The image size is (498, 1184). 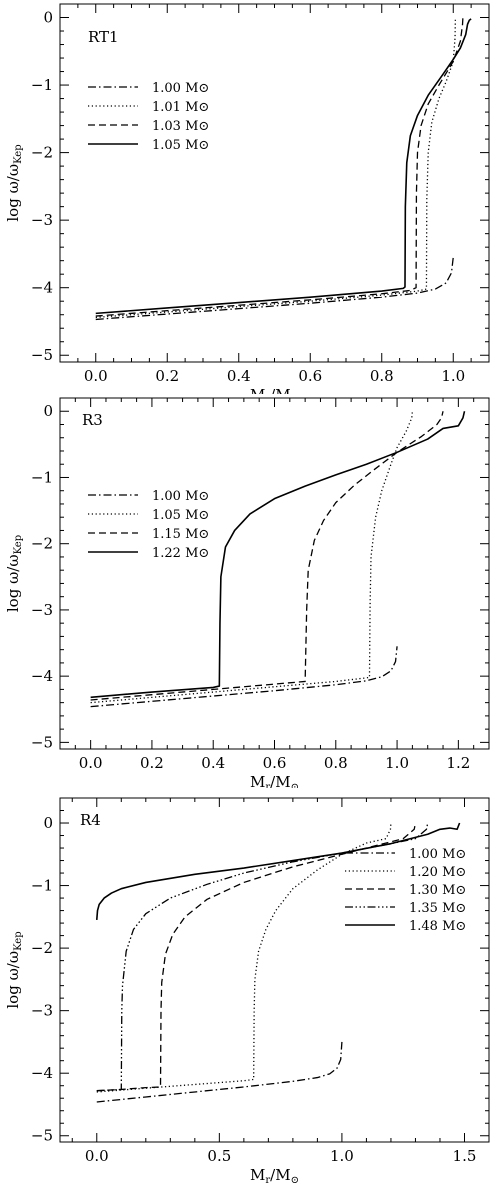 What do you see at coordinates (382, 376) in the screenshot?
I see `chart-0-x-tick-label: 0.8` at bounding box center [382, 376].